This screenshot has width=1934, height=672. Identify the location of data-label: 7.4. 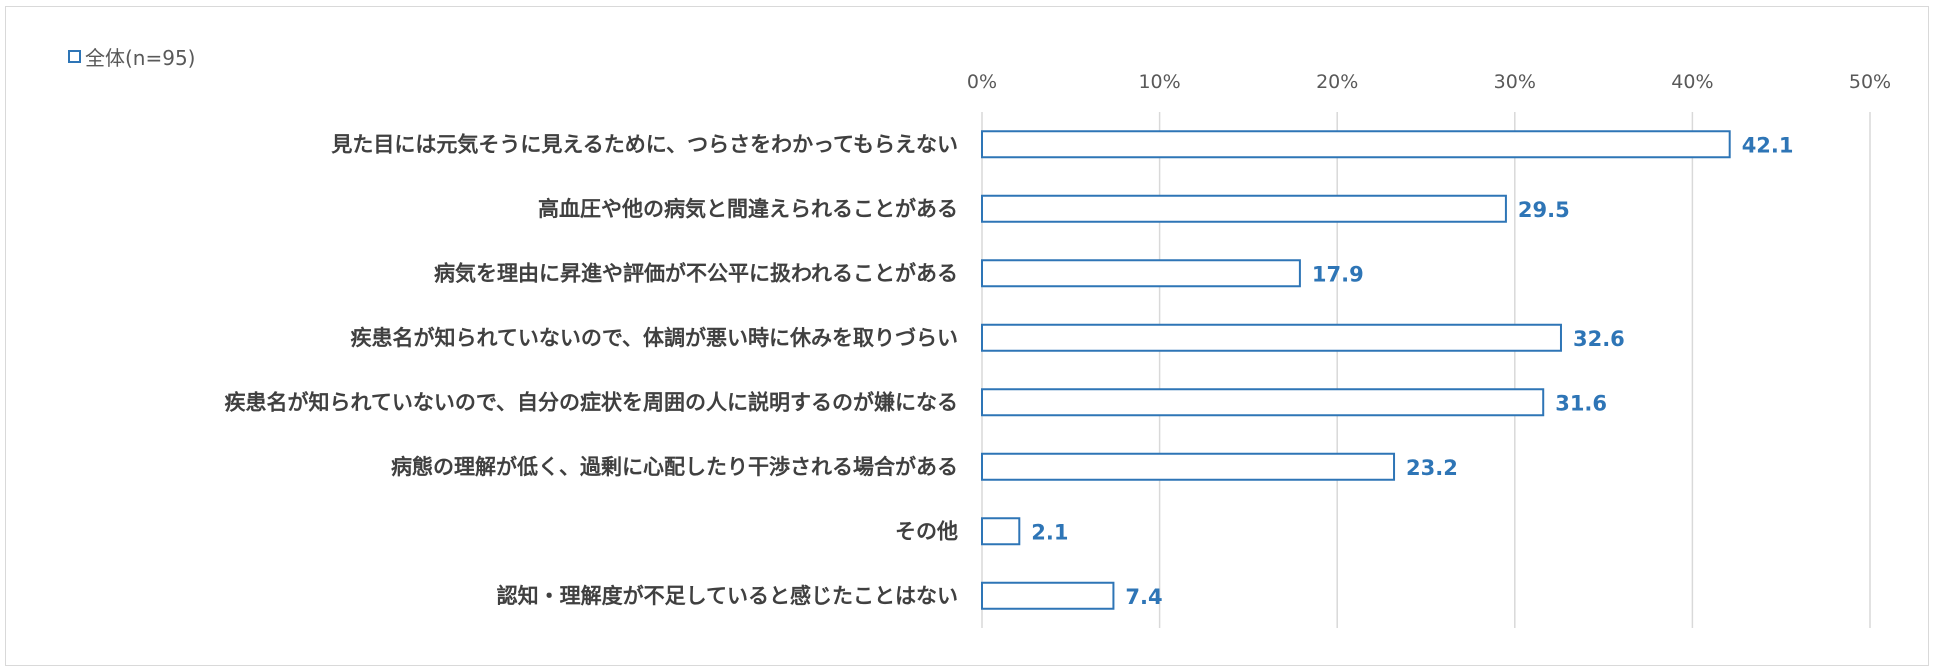
(1143, 597).